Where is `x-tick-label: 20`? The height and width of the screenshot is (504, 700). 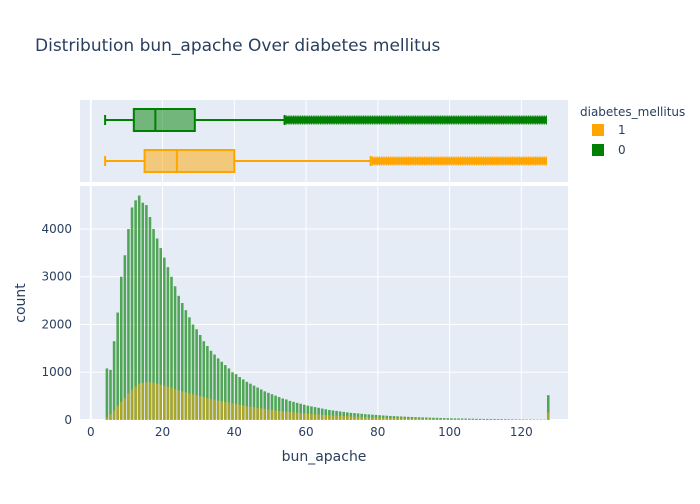 x-tick-label: 20 is located at coordinates (162, 432).